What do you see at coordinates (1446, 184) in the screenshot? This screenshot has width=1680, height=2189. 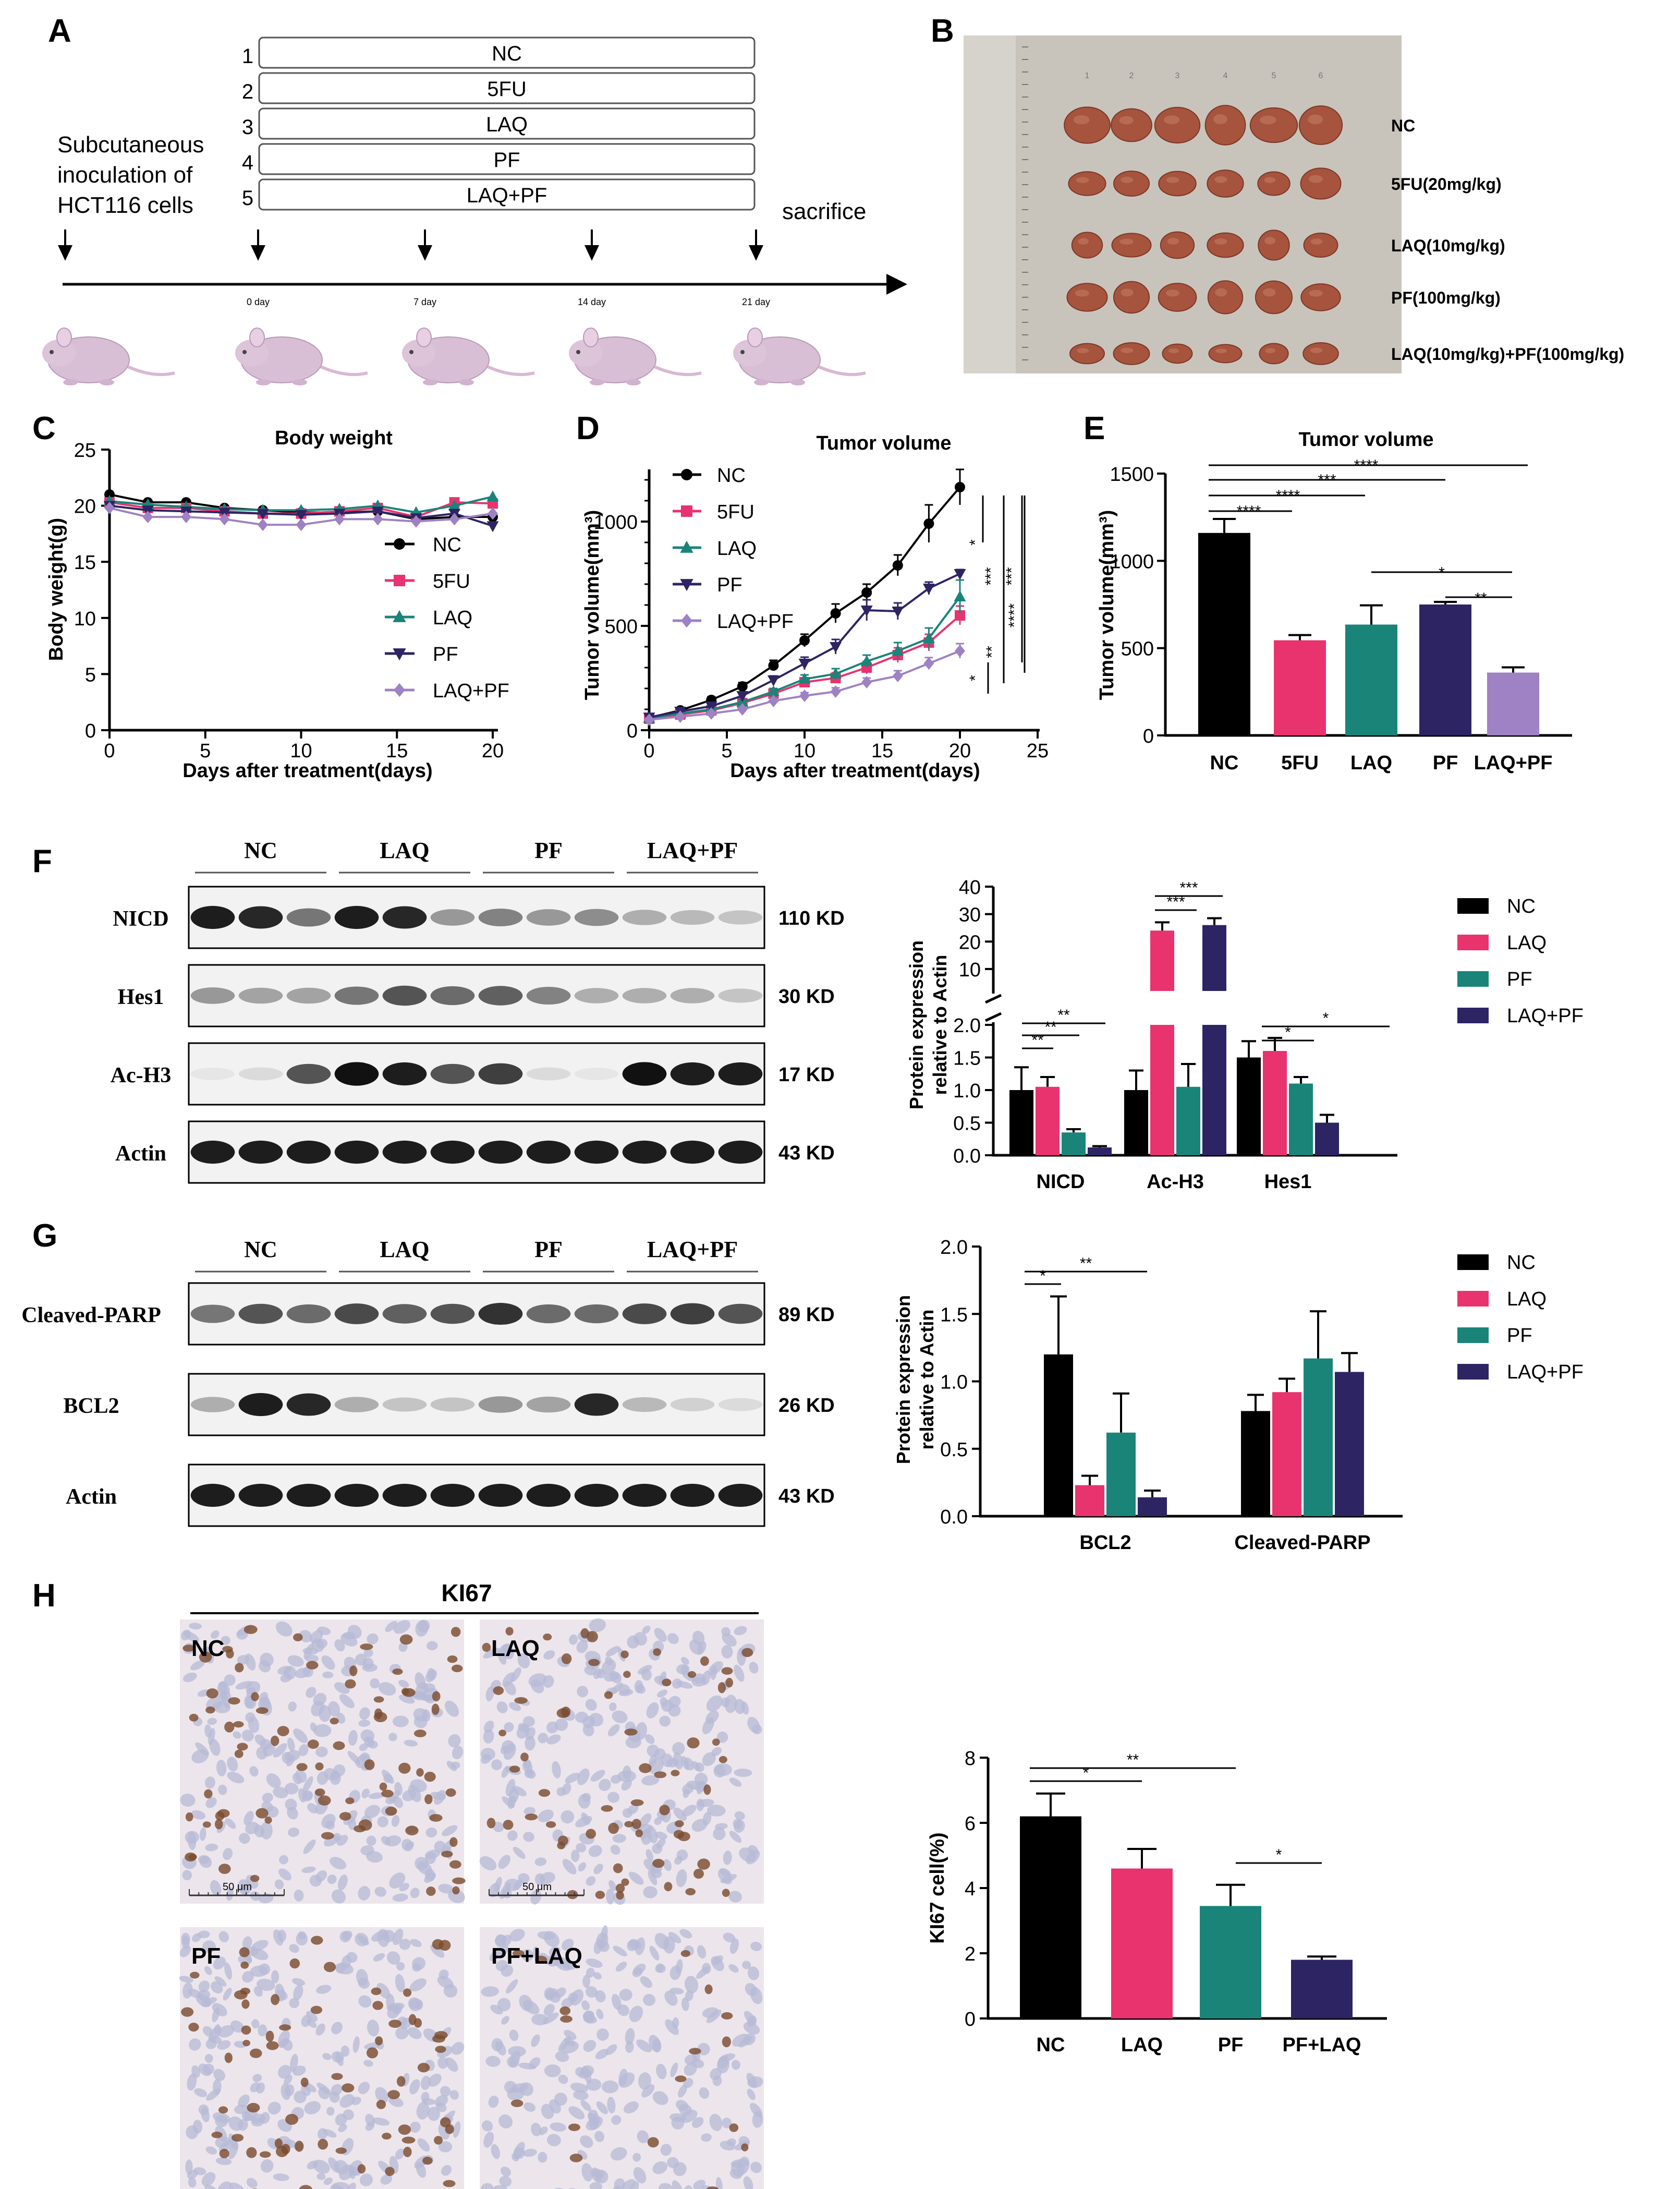 I see `tumor-row-label: 5FU(20mg/kg)` at bounding box center [1446, 184].